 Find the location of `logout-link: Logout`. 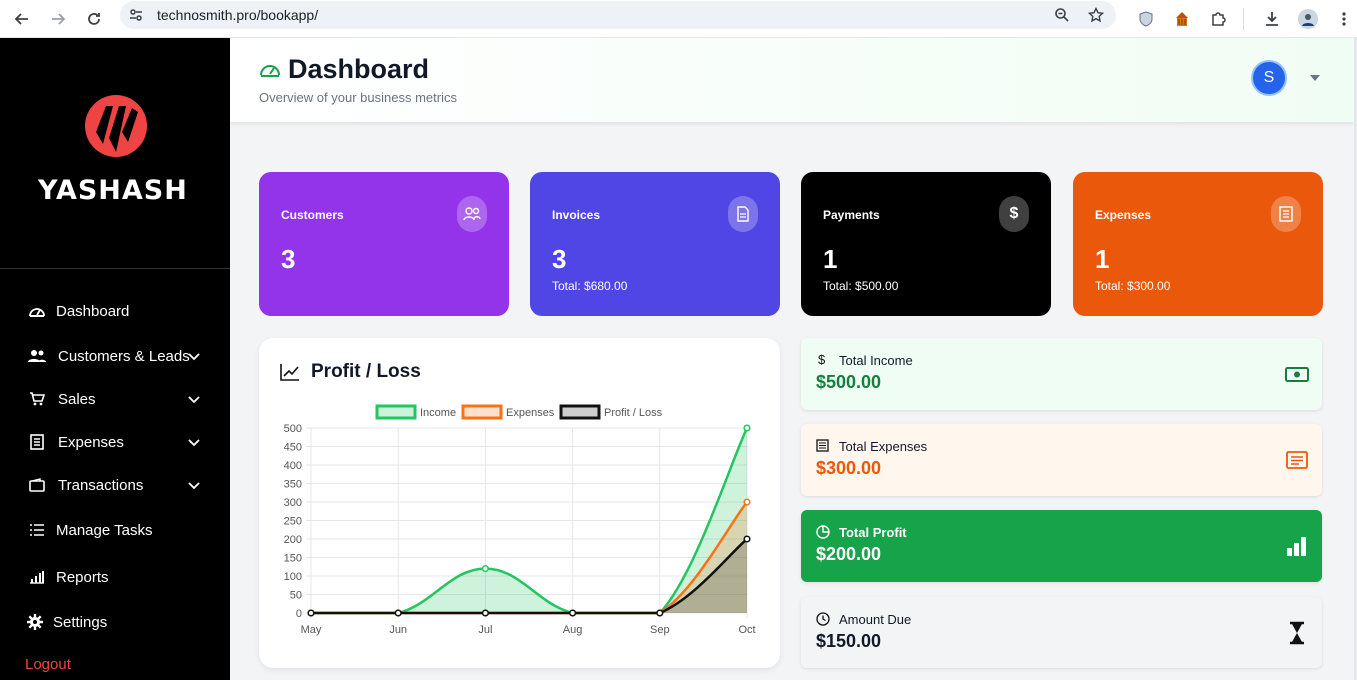

logout-link: Logout is located at coordinates (48, 664).